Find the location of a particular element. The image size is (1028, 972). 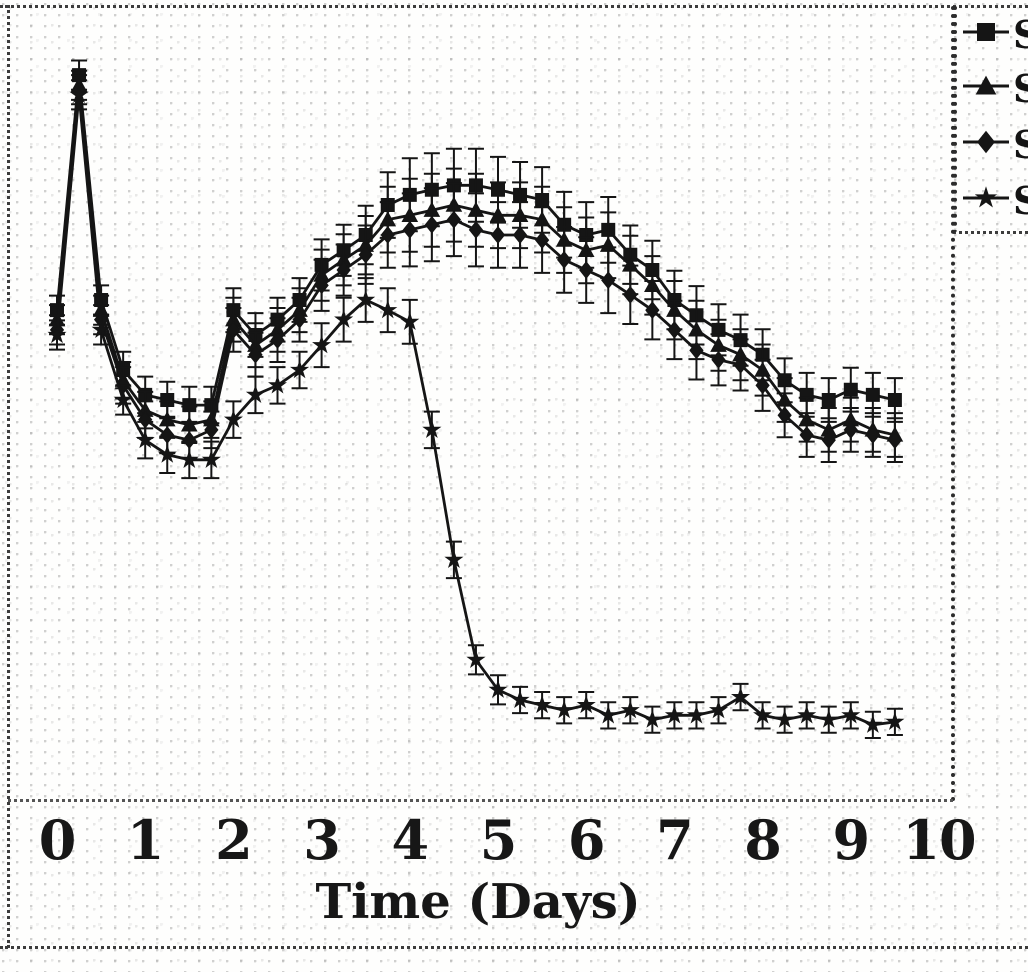

legend-item-1: S is located at coordinates (994, 33).